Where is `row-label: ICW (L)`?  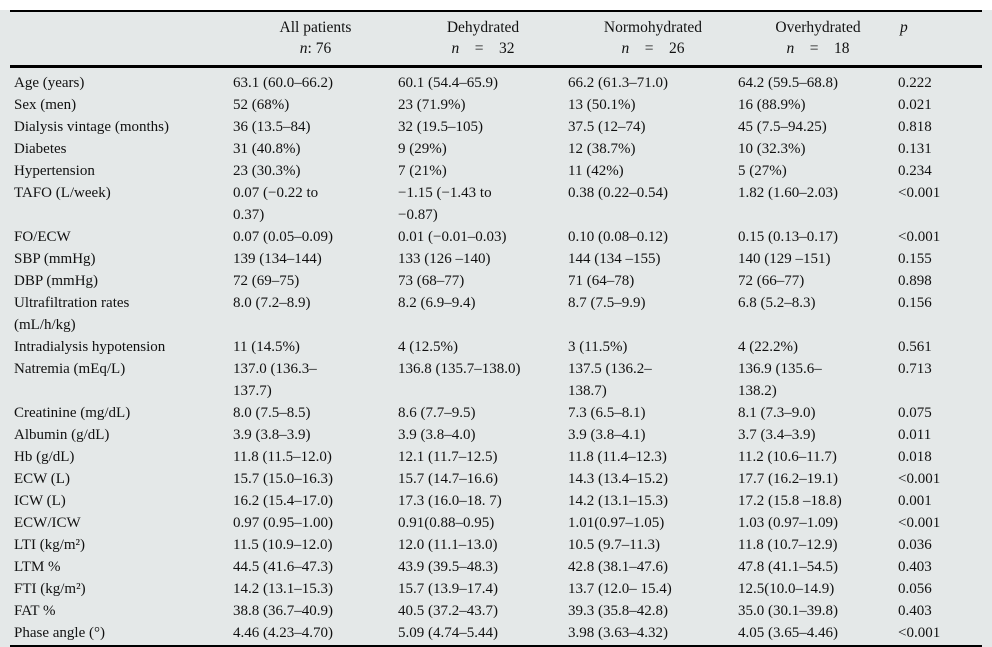
row-label: ICW (L) is located at coordinates (40, 501).